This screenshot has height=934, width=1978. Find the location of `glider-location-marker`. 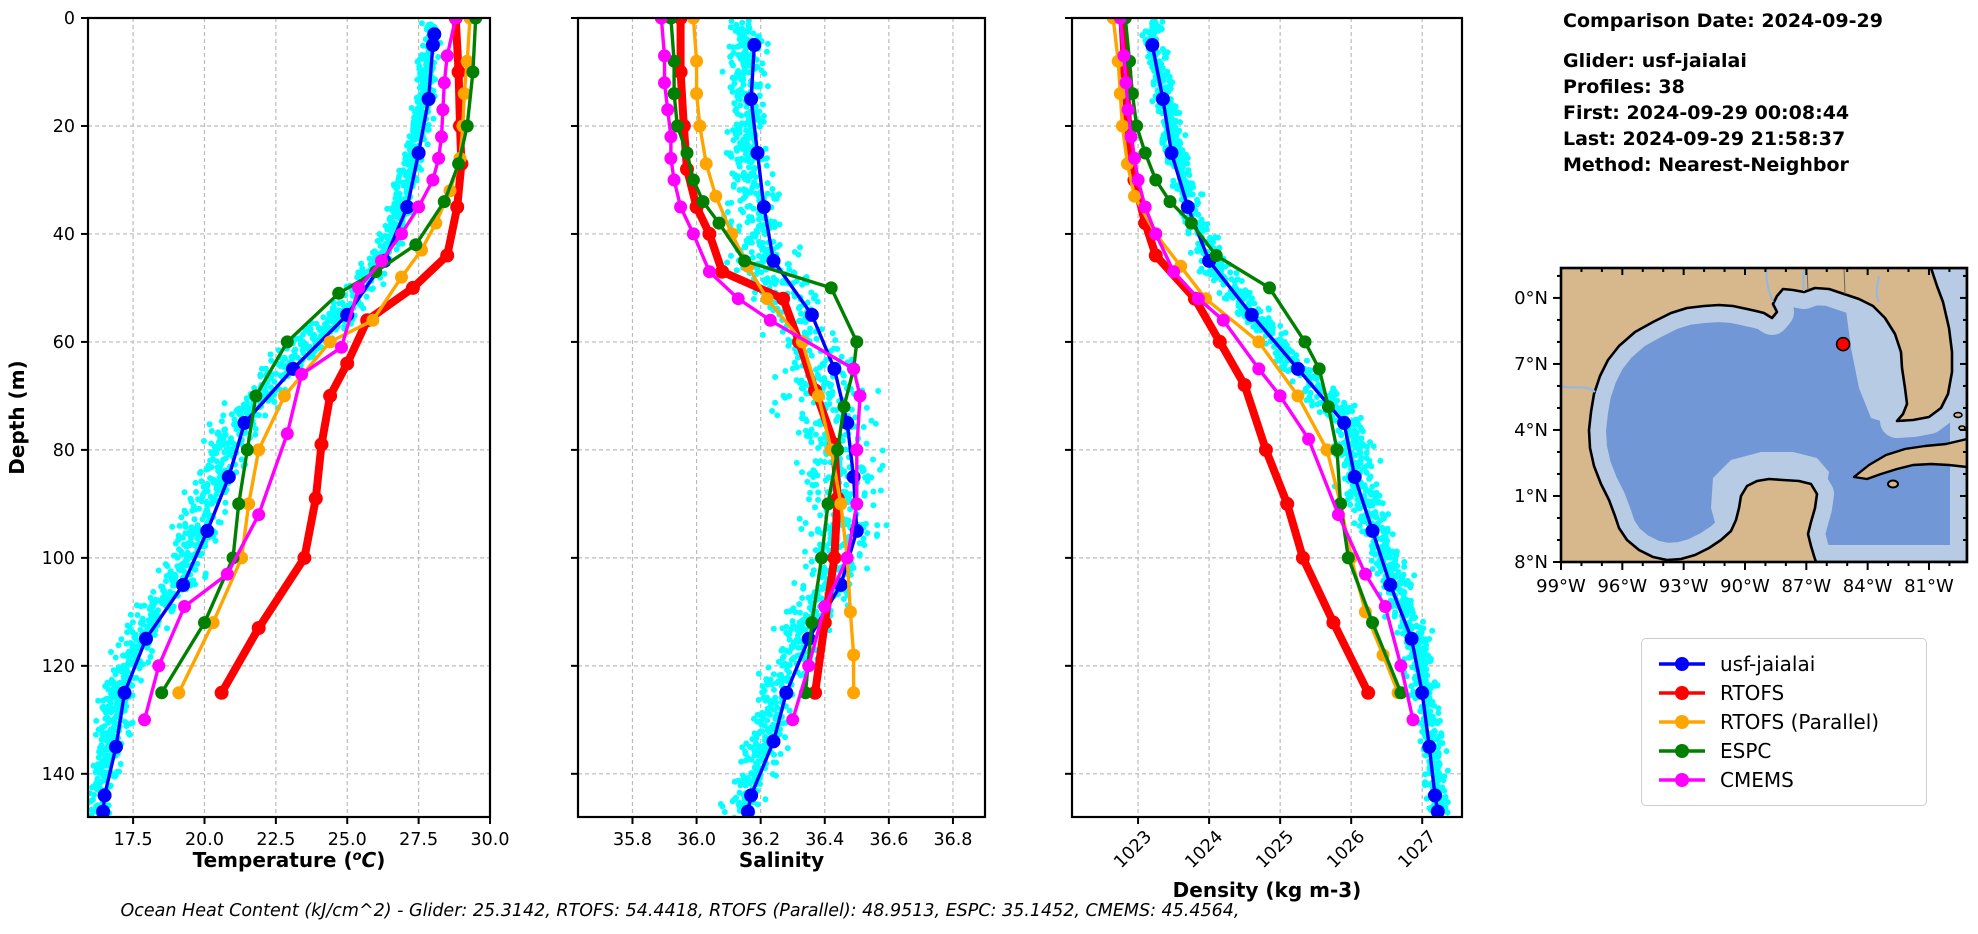

glider-location-marker is located at coordinates (1843, 344).